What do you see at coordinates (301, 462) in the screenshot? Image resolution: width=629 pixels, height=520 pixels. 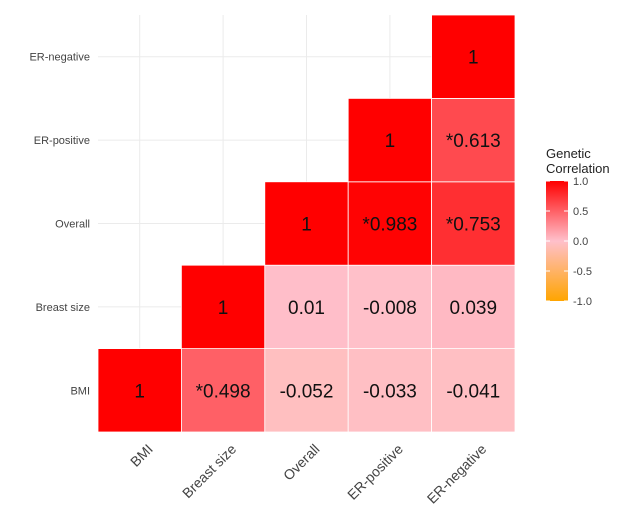 I see `x-tick-label: Overall` at bounding box center [301, 462].